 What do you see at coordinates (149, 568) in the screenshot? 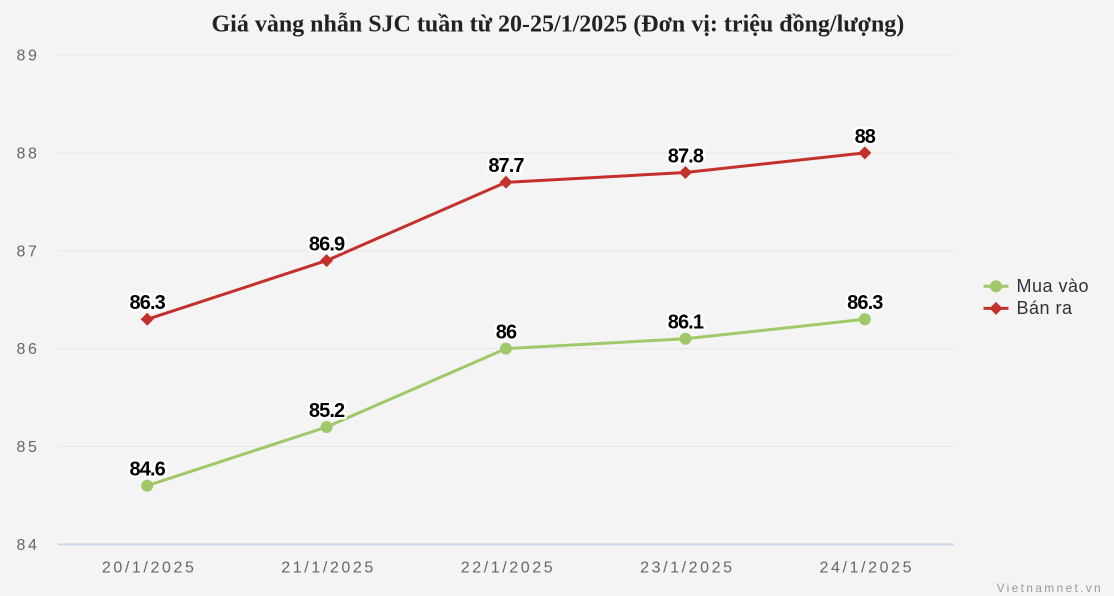
I see `svg-text: 20/1/2025` at bounding box center [149, 568].